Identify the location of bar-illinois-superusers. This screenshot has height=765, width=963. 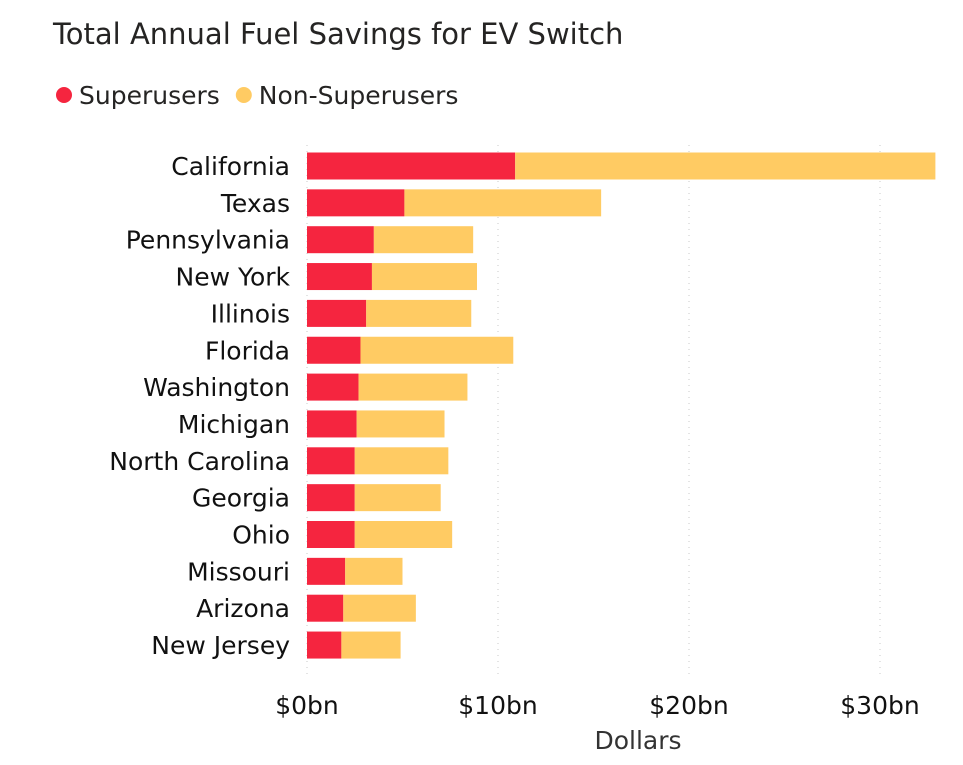
(337, 313).